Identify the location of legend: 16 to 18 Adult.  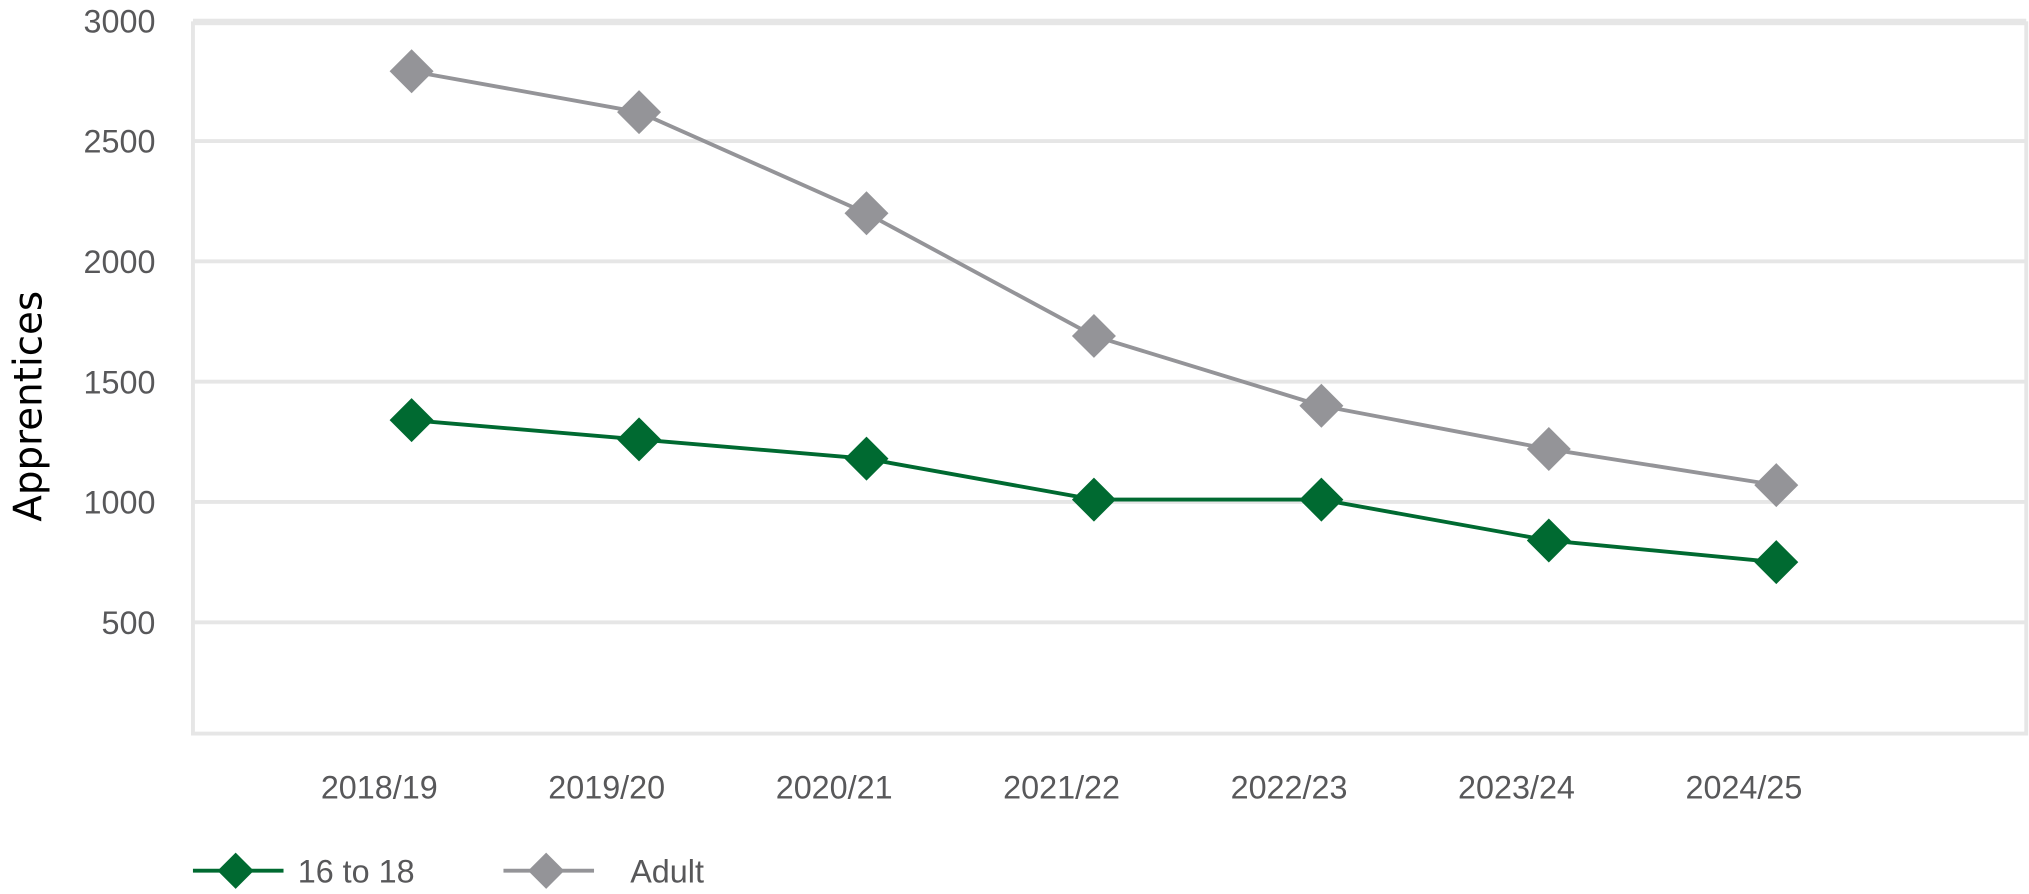
(448, 870).